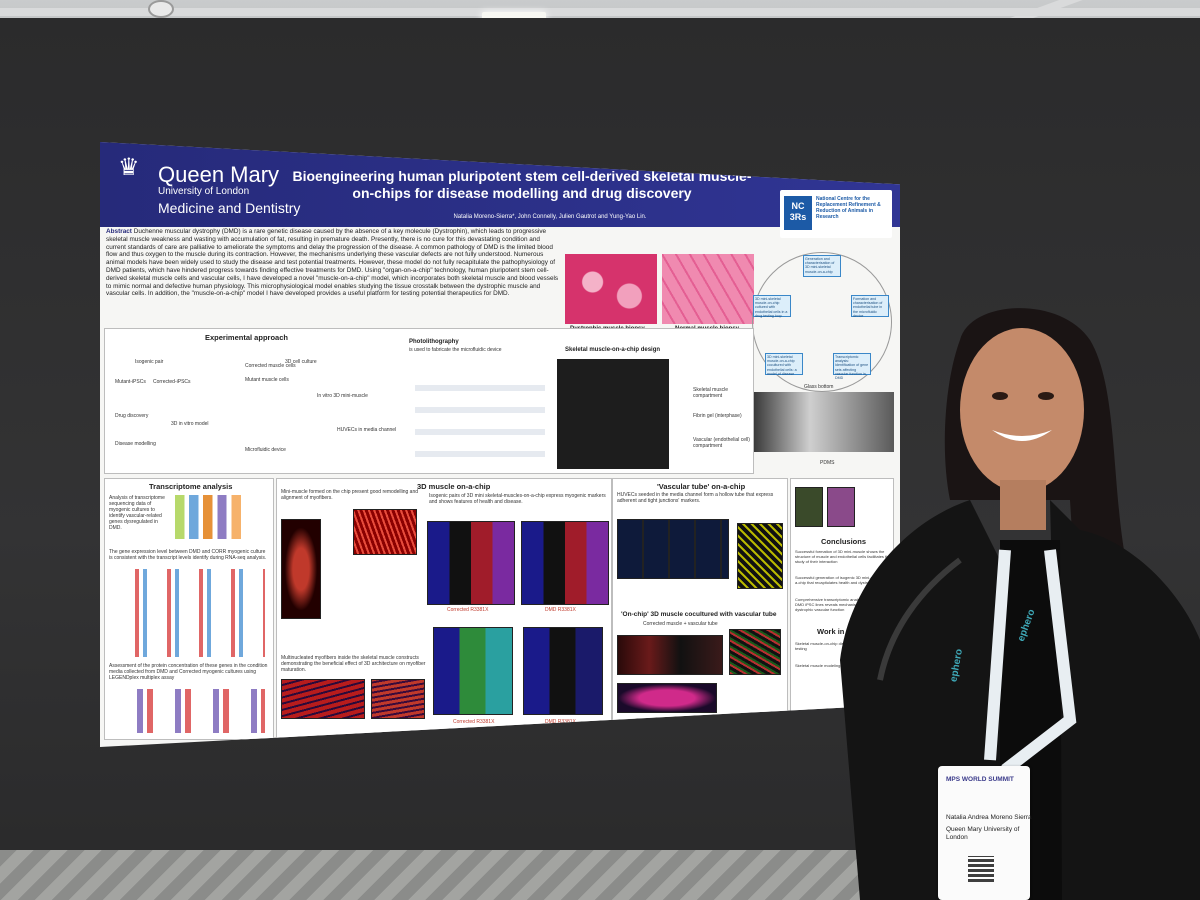 This screenshot has height=900, width=1200. Describe the element at coordinates (1022, 435) in the screenshot. I see `smile` at that location.